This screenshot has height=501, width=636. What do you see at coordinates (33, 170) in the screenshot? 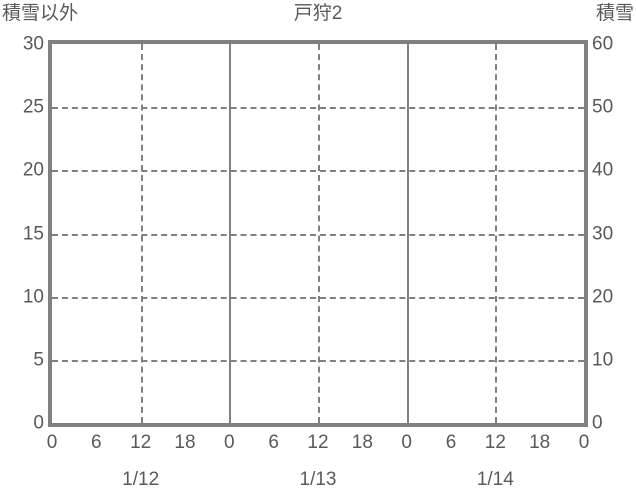
I see `left-axis-tick-label: 20` at bounding box center [33, 170].